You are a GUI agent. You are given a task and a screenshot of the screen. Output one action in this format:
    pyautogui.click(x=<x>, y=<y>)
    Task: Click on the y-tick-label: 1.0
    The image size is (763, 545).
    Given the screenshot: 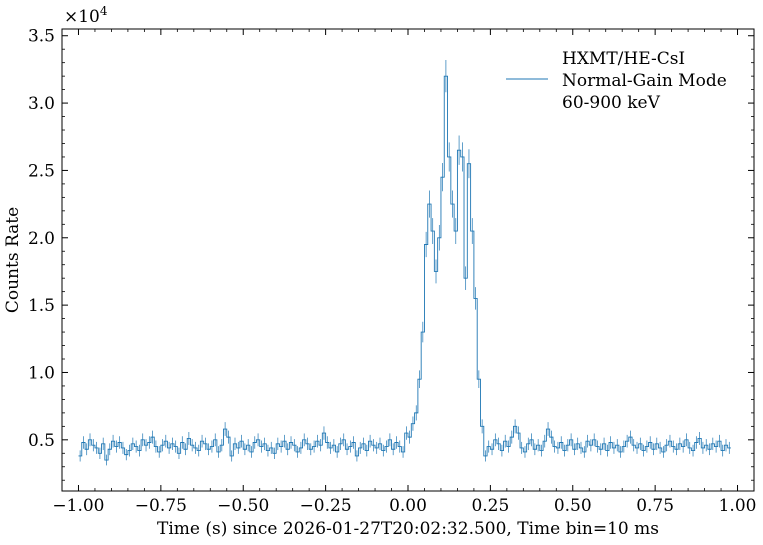 What is the action you would take?
    pyautogui.click(x=41, y=373)
    